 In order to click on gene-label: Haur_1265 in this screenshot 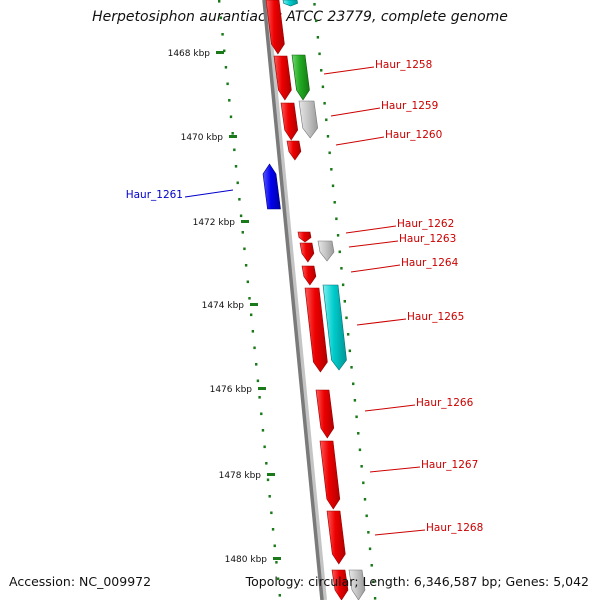, I will do `click(435, 317)`.